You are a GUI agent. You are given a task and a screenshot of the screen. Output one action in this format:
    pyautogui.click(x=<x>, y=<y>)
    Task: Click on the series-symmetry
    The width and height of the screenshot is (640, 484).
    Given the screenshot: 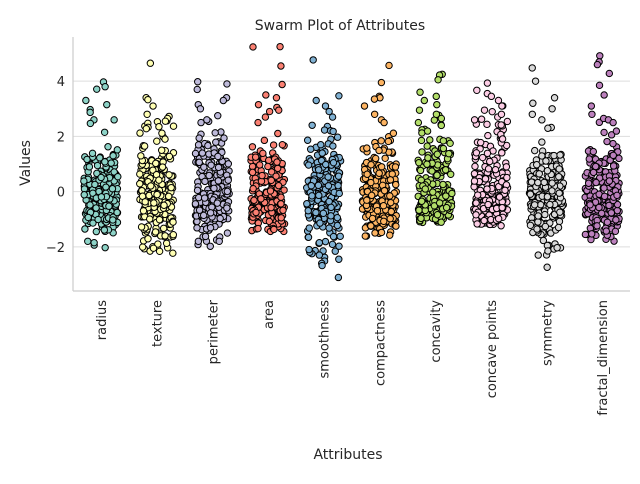 What is the action you would take?
    pyautogui.click(x=546, y=167)
    